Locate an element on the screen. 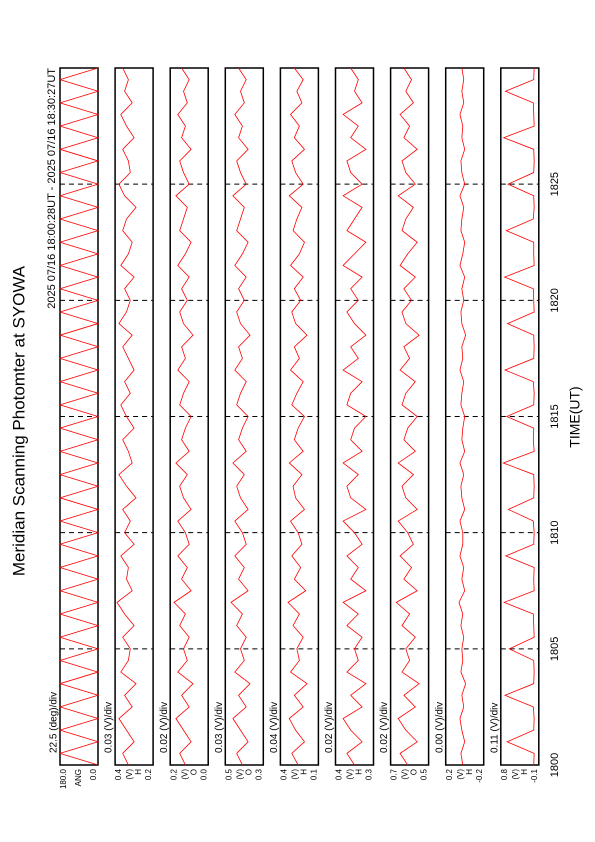 The width and height of the screenshot is (595, 842). x-tick-label: 1805 is located at coordinates (555, 649).